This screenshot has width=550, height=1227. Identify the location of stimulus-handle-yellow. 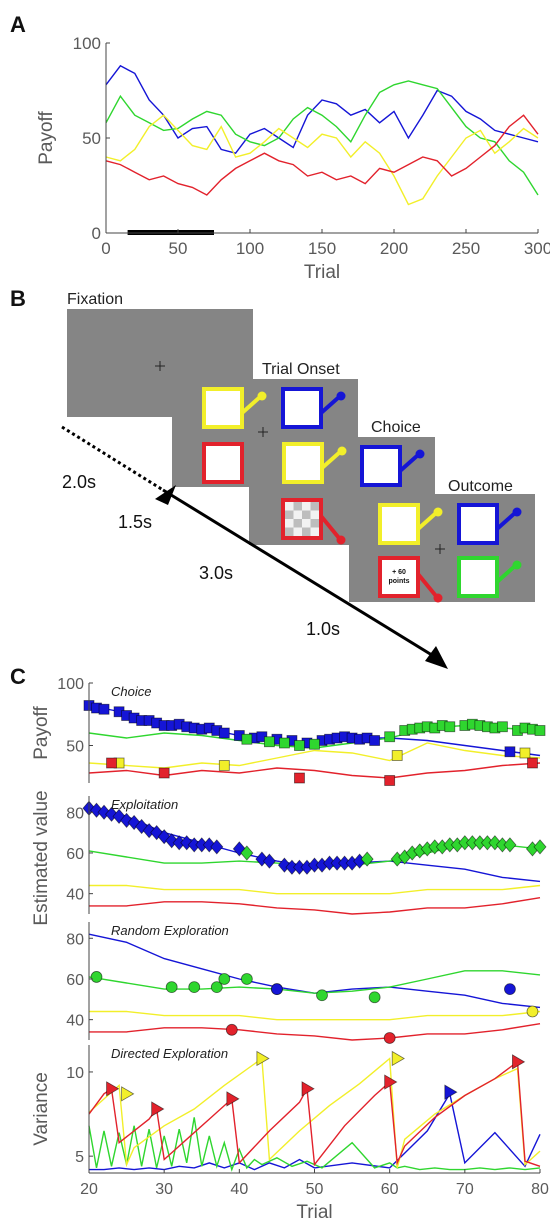
(427, 521).